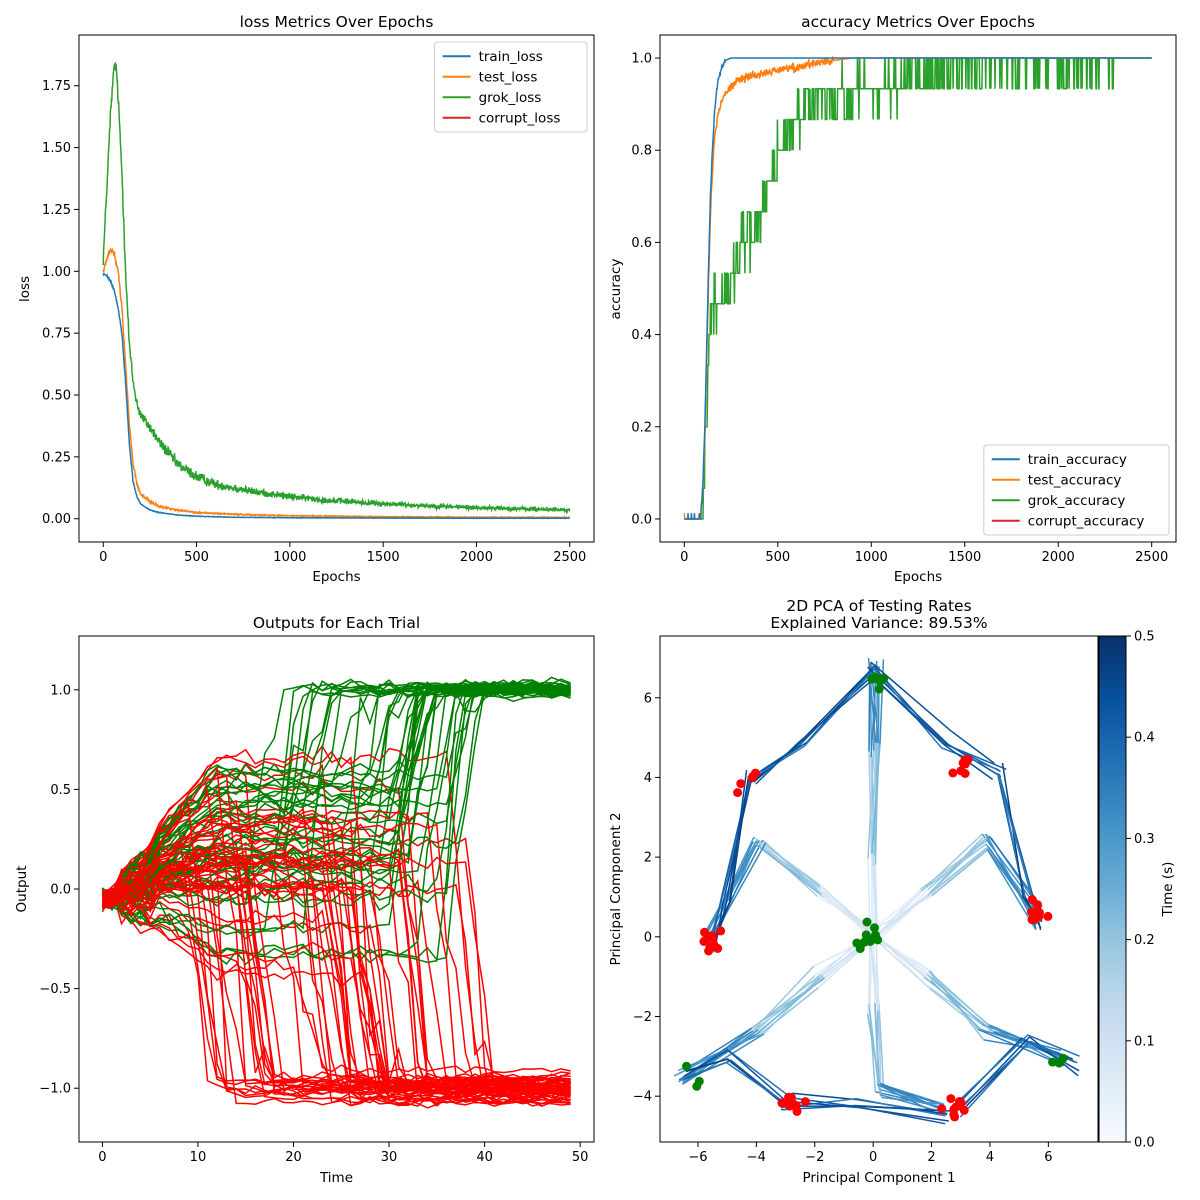 The image size is (1200, 1200). Describe the element at coordinates (511, 87) in the screenshot. I see `loss-legend-box` at that location.